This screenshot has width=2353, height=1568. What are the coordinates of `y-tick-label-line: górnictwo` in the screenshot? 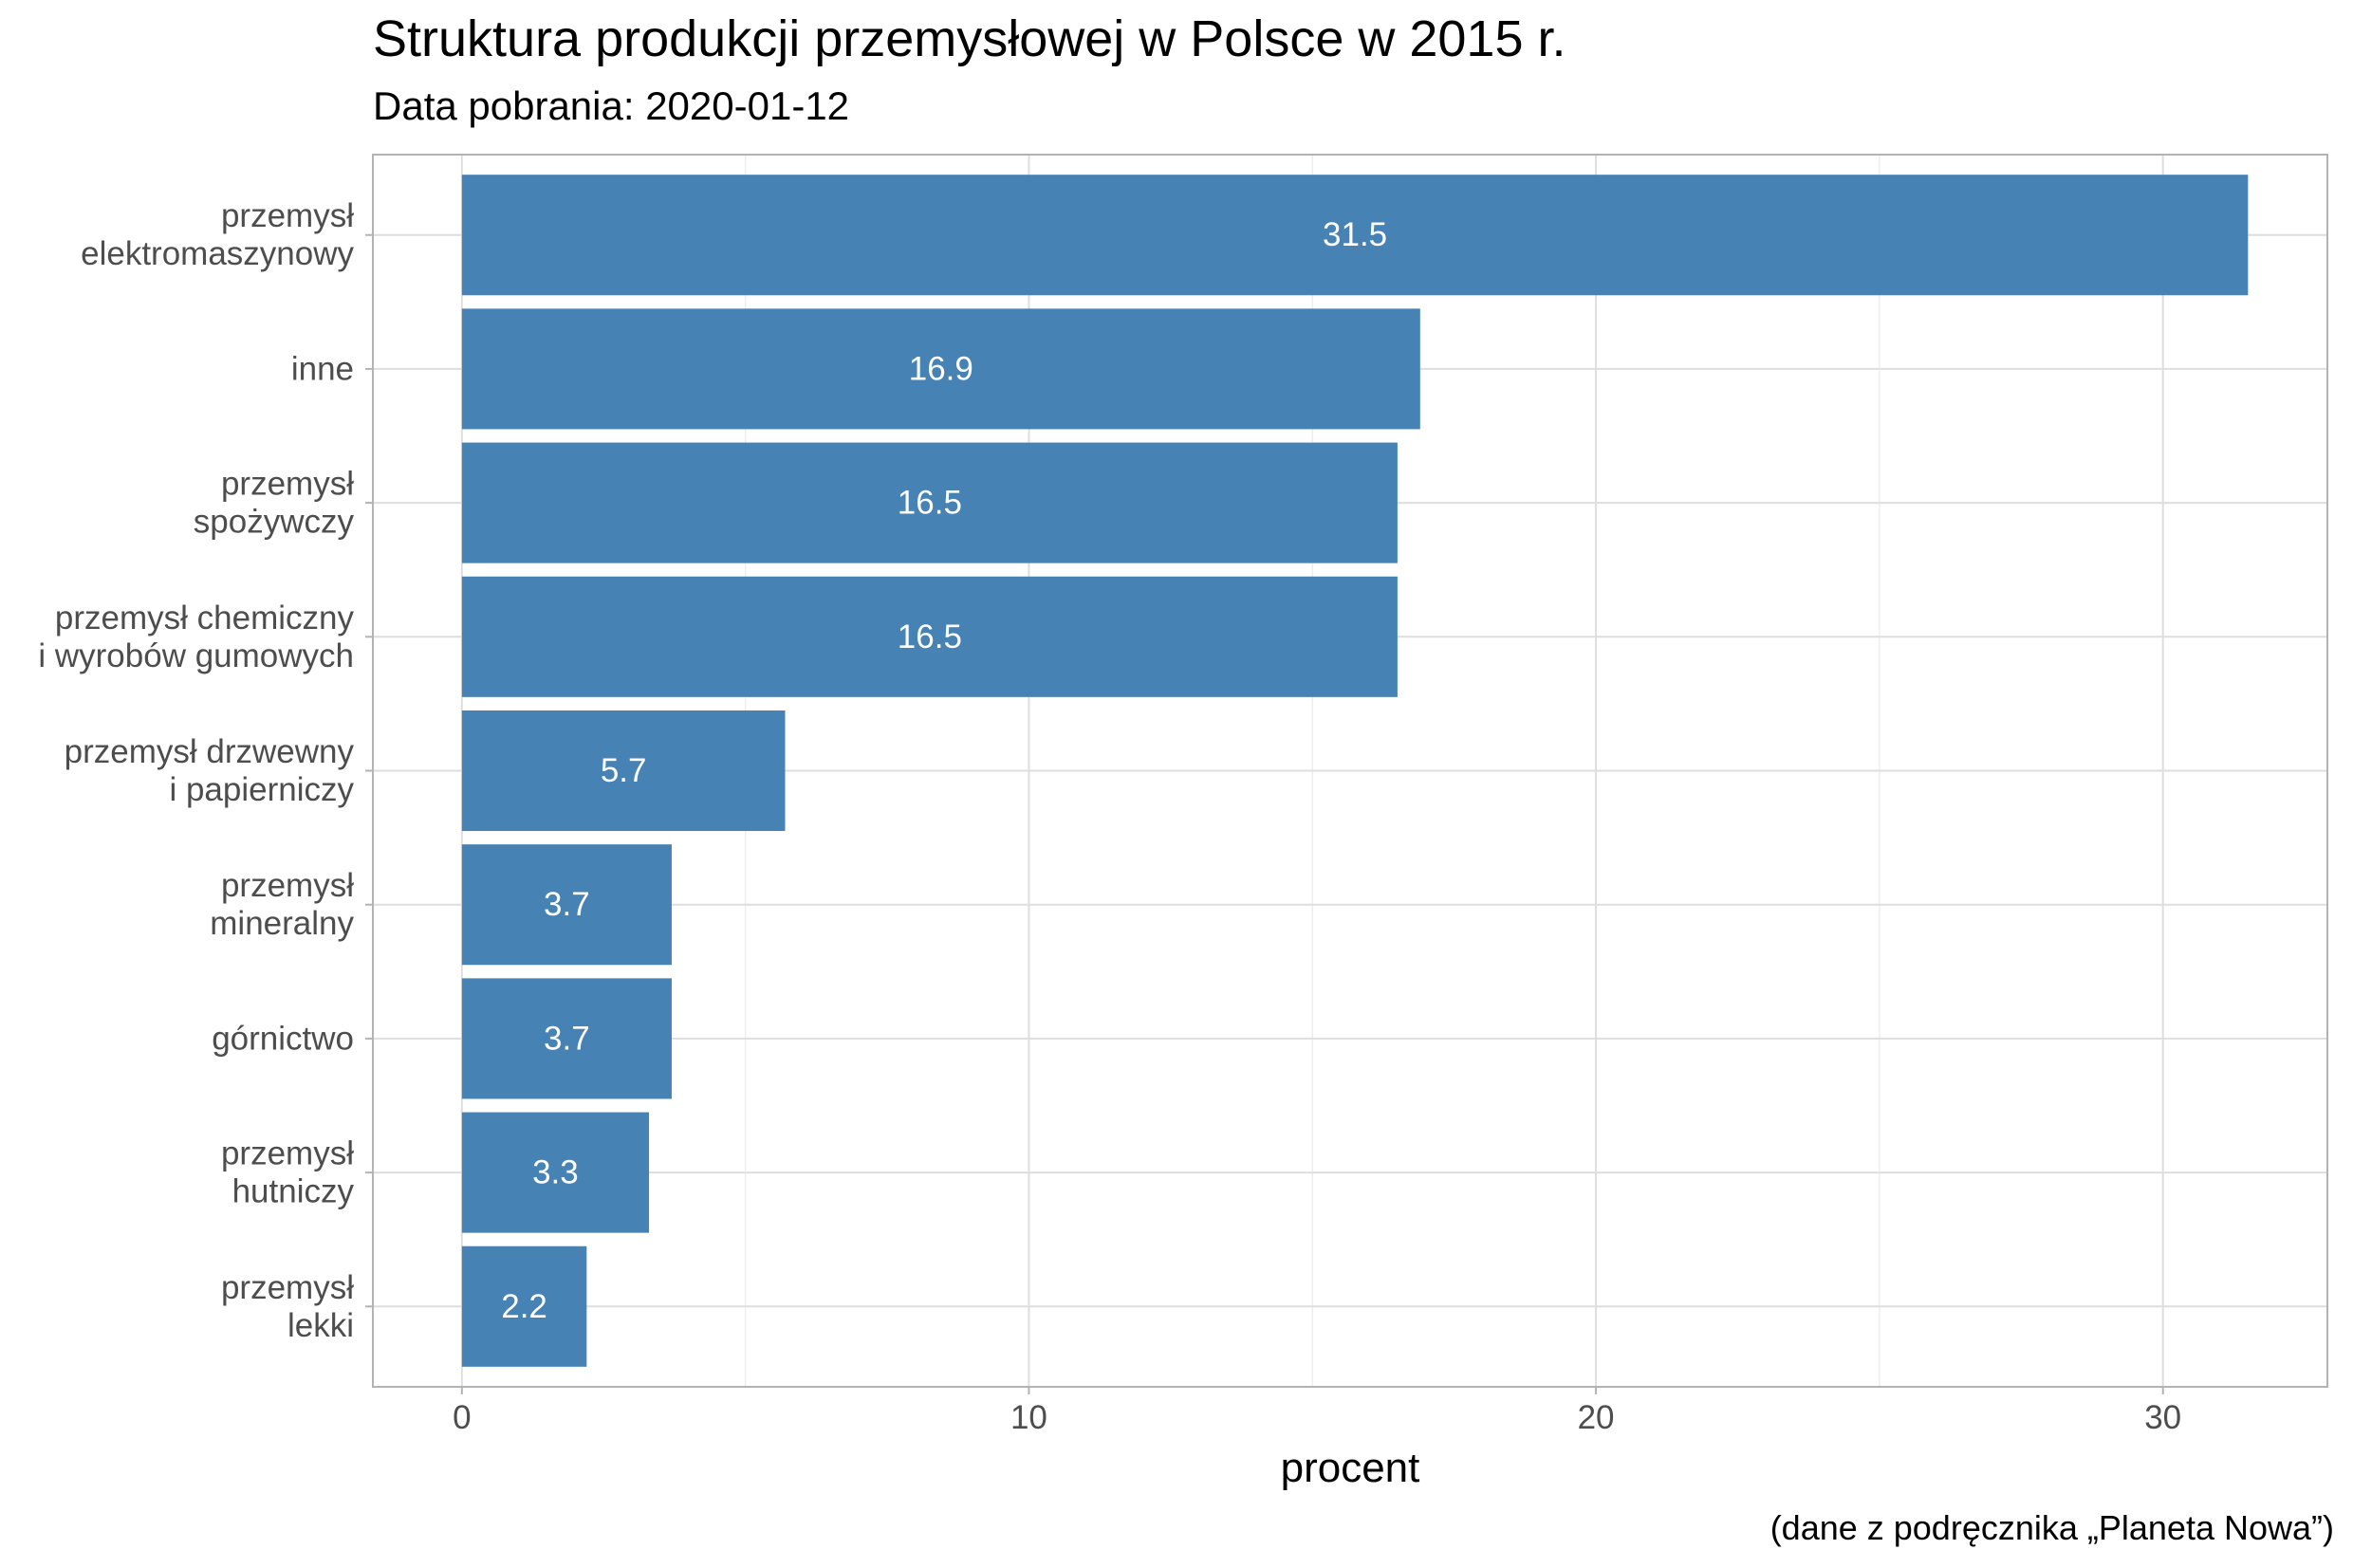 It's located at (283, 1039).